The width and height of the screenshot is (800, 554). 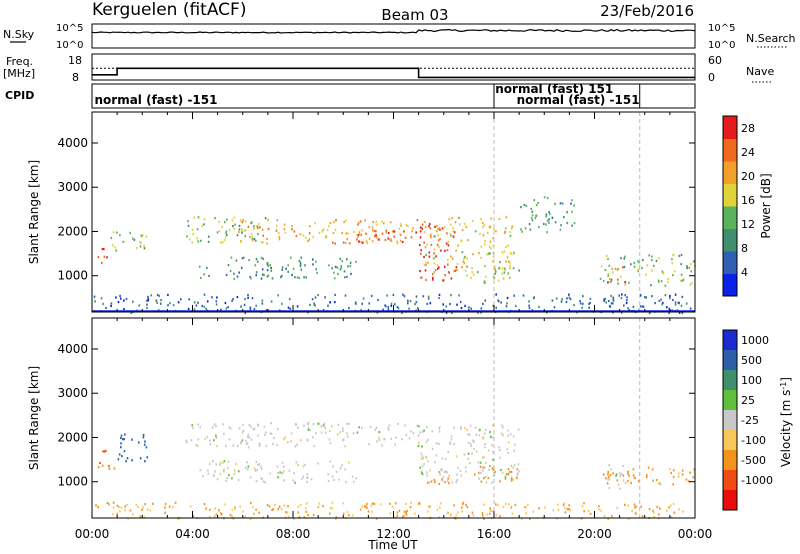 What do you see at coordinates (469, 245) in the screenshot?
I see `scatter-region` at bounding box center [469, 245].